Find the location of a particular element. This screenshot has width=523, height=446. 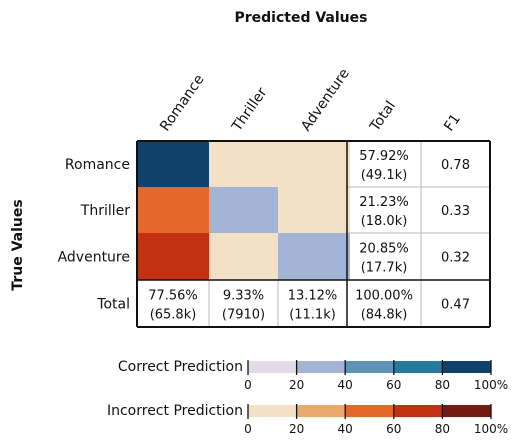

col-header-thriller: Thriller is located at coordinates (250, 110).